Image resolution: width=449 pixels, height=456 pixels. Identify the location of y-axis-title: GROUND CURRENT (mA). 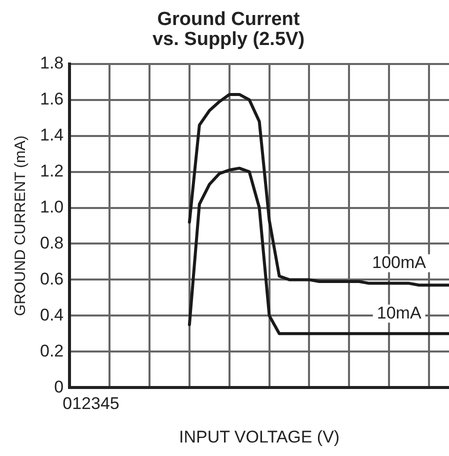
(21, 225).